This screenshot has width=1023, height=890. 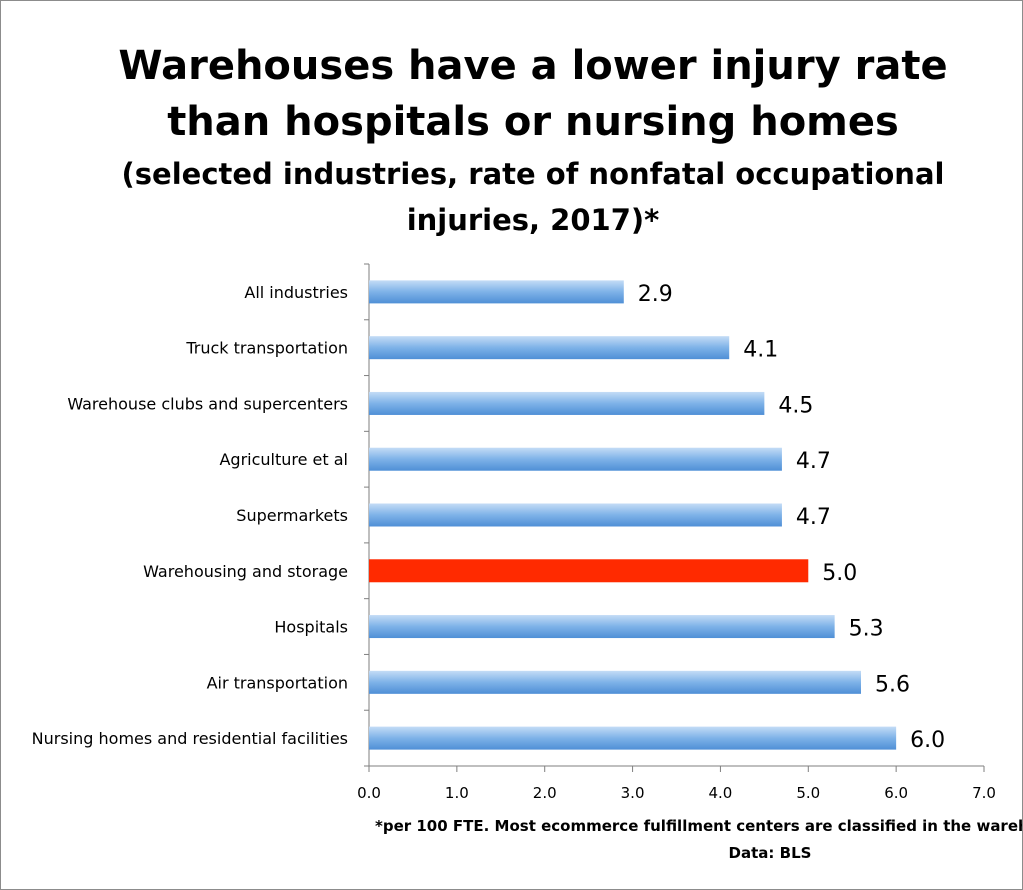 I want to click on x-tick-label: 1.0, so click(x=457, y=793).